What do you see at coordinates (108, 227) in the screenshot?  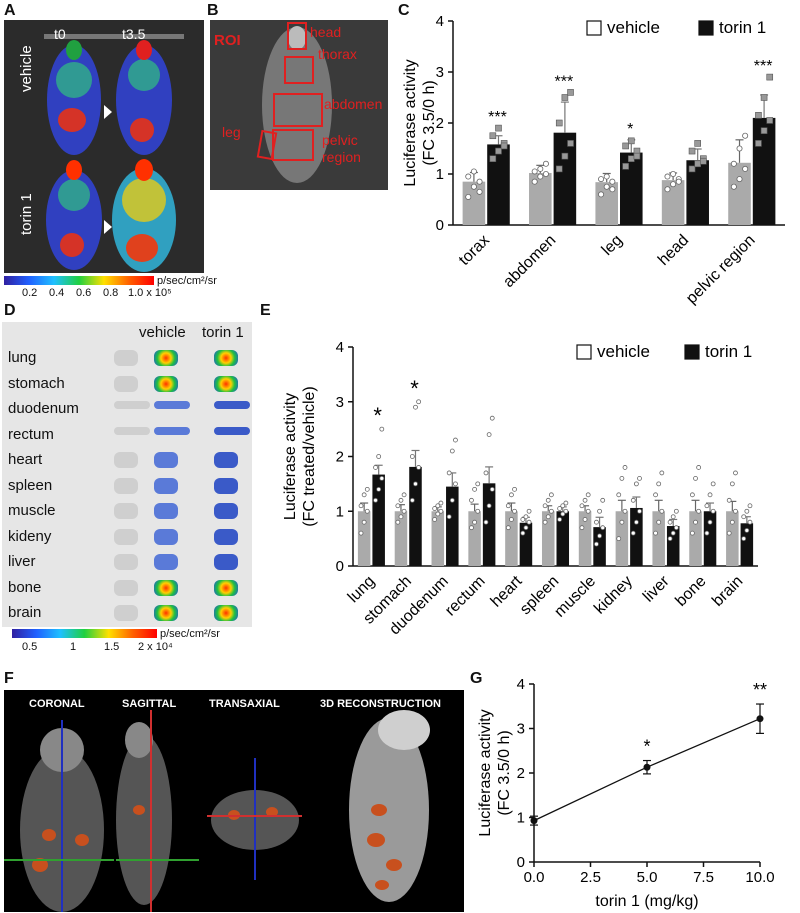 I see `arrow-icon` at bounding box center [108, 227].